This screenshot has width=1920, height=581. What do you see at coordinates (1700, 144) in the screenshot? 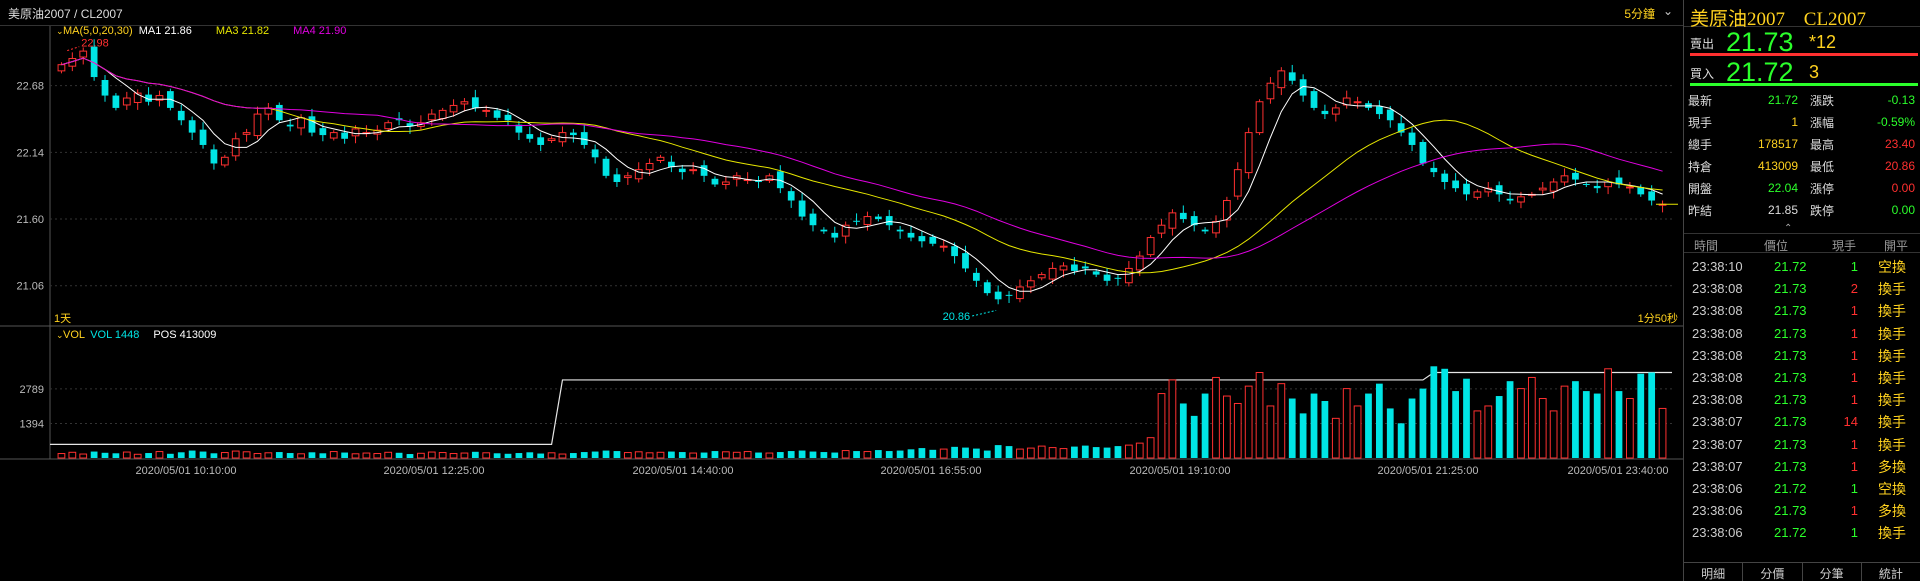
I see `stat-label: 總手` at bounding box center [1700, 144].